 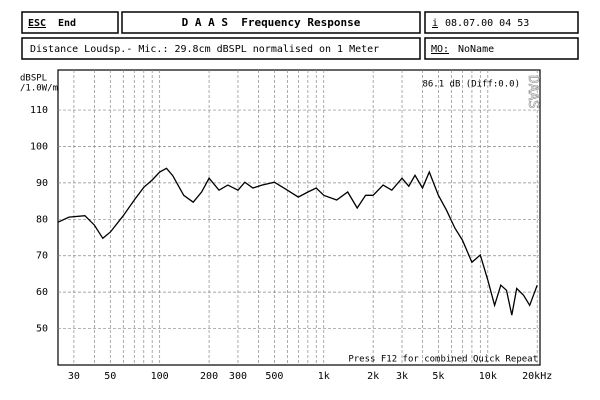 What do you see at coordinates (42, 329) in the screenshot?
I see `y-tick-label: 50` at bounding box center [42, 329].